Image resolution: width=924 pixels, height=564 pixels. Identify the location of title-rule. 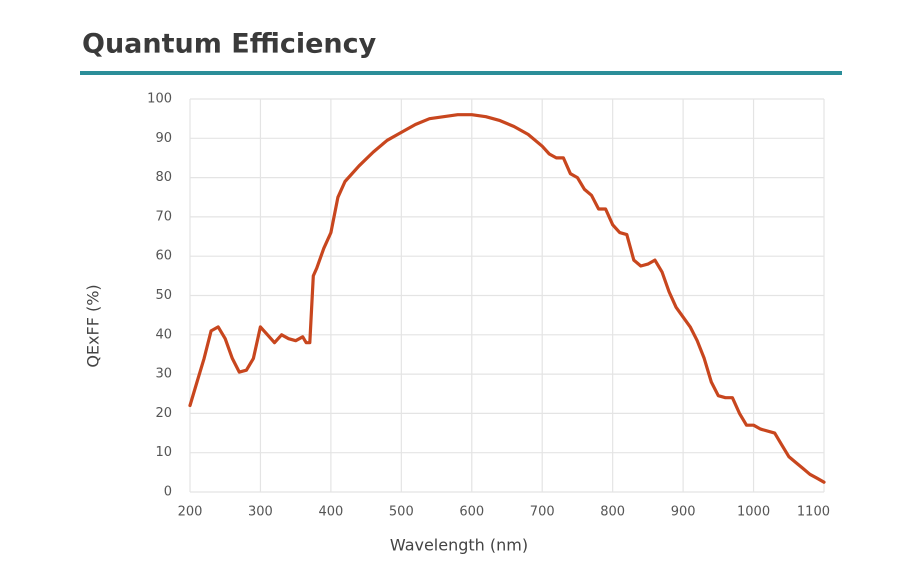
(461, 73).